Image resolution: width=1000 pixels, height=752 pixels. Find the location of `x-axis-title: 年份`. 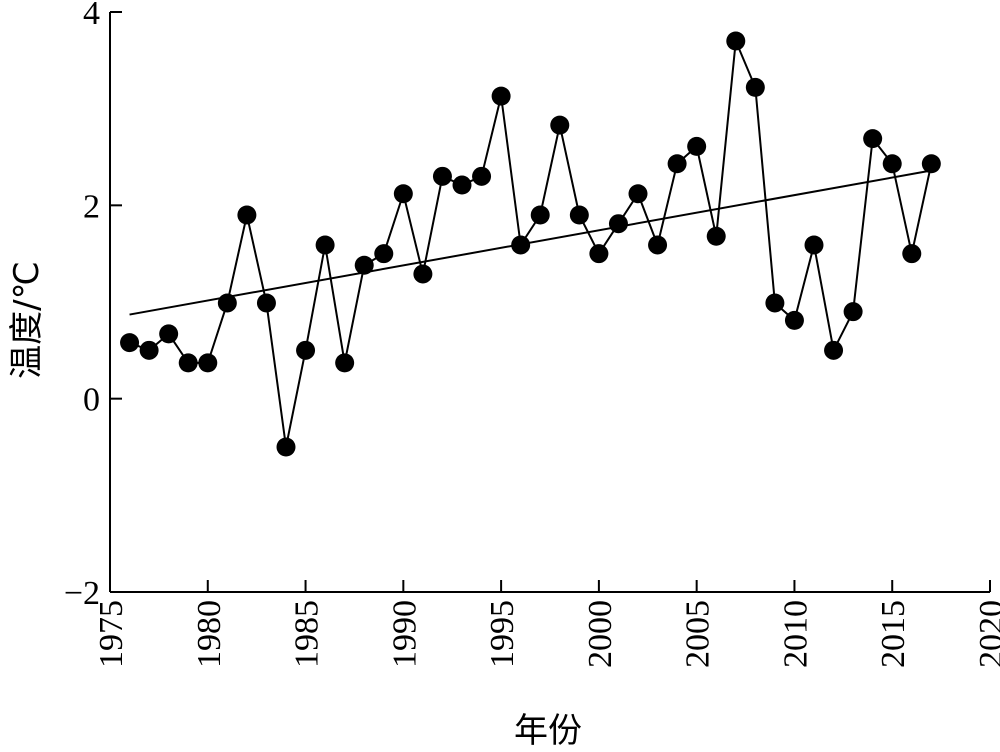

x-axis-title: 年份 is located at coordinates (548, 731).